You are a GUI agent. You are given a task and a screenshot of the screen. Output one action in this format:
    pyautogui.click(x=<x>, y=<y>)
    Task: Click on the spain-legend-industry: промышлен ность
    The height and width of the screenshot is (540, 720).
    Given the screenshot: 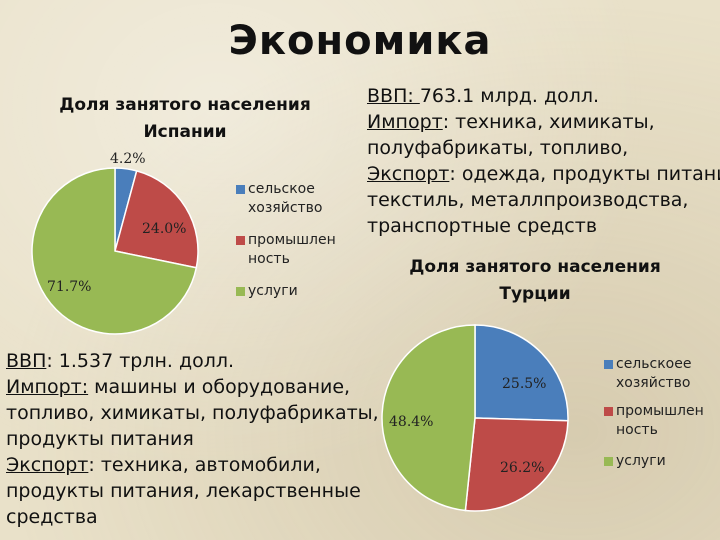 What is the action you would take?
    pyautogui.click(x=306, y=250)
    